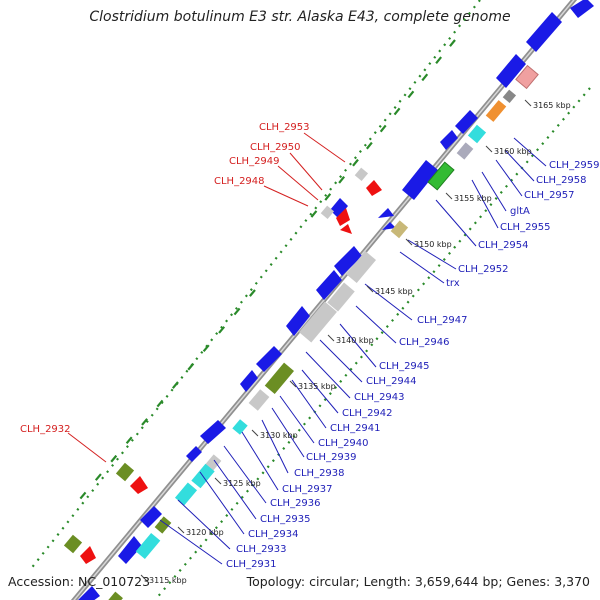 This screenshot has height=600, width=600. I want to click on gene-label: CLH_2953, so click(284, 127).